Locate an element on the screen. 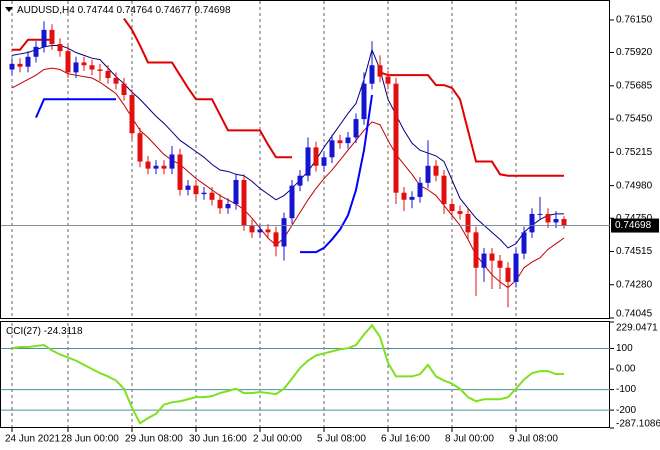 The width and height of the screenshot is (660, 450). price-label-box is located at coordinates (635, 225).